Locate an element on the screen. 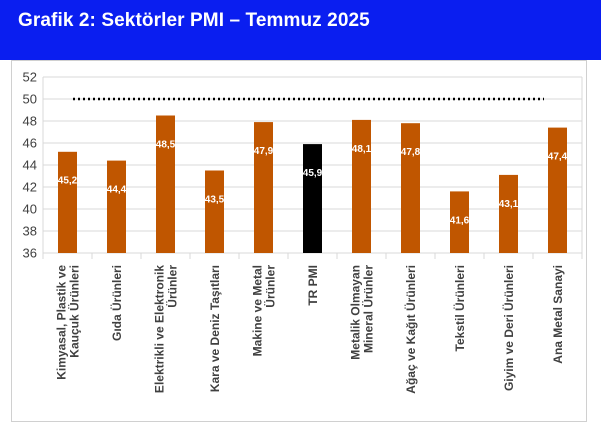 Image resolution: width=601 pixels, height=428 pixels. y-tick-label: 38 is located at coordinates (30, 231).